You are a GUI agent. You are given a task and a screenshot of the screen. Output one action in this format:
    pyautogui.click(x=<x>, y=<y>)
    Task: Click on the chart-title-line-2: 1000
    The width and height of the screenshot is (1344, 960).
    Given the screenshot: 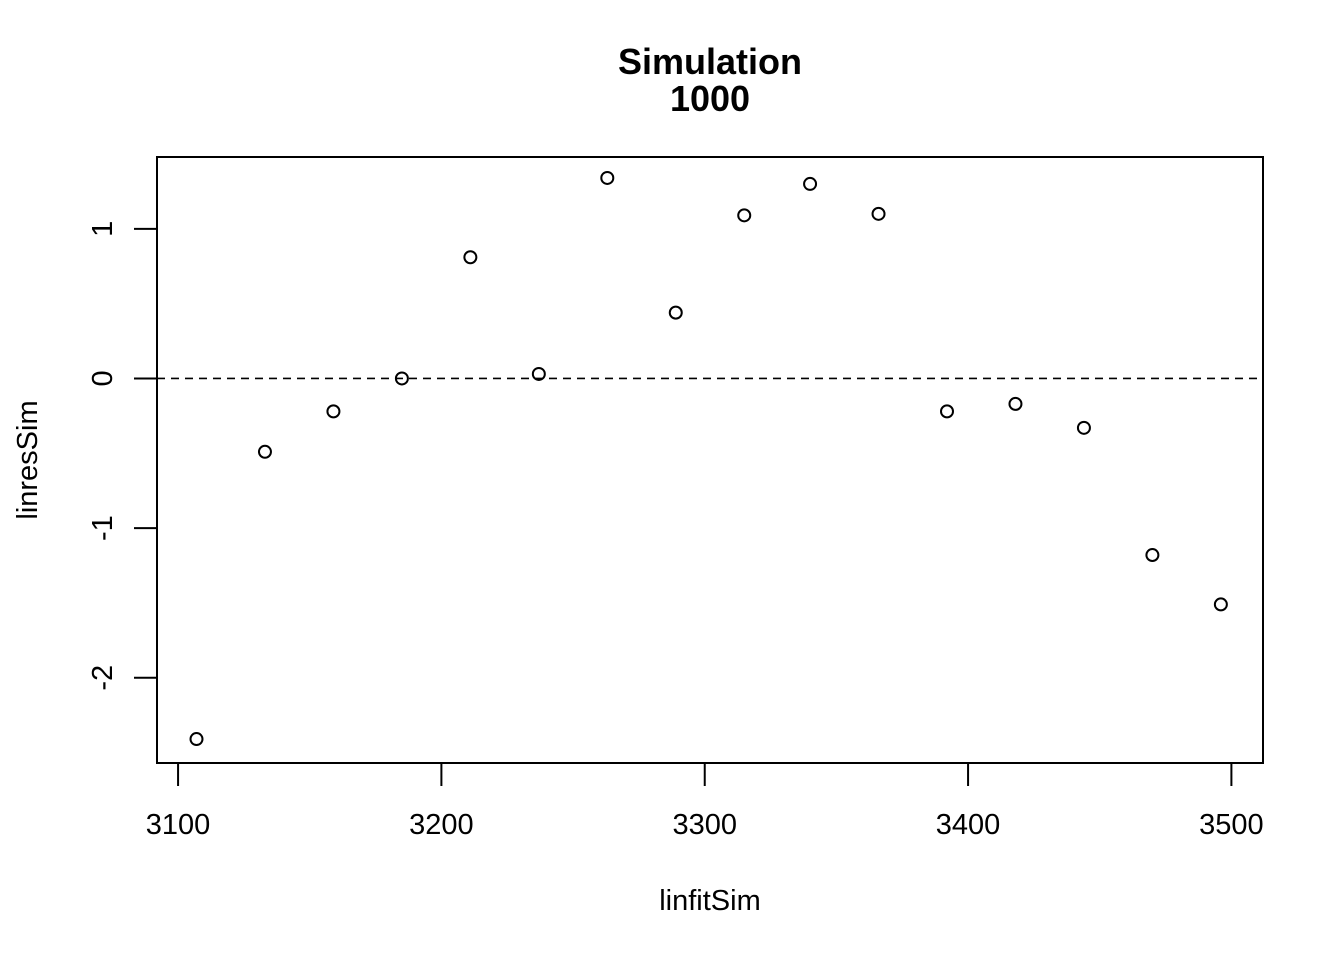 What is the action you would take?
    pyautogui.click(x=710, y=98)
    